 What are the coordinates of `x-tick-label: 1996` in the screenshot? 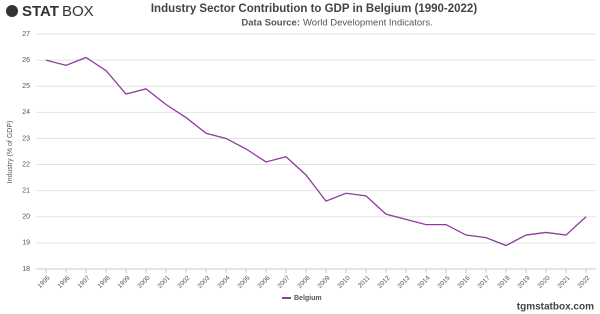 It's located at (63, 281).